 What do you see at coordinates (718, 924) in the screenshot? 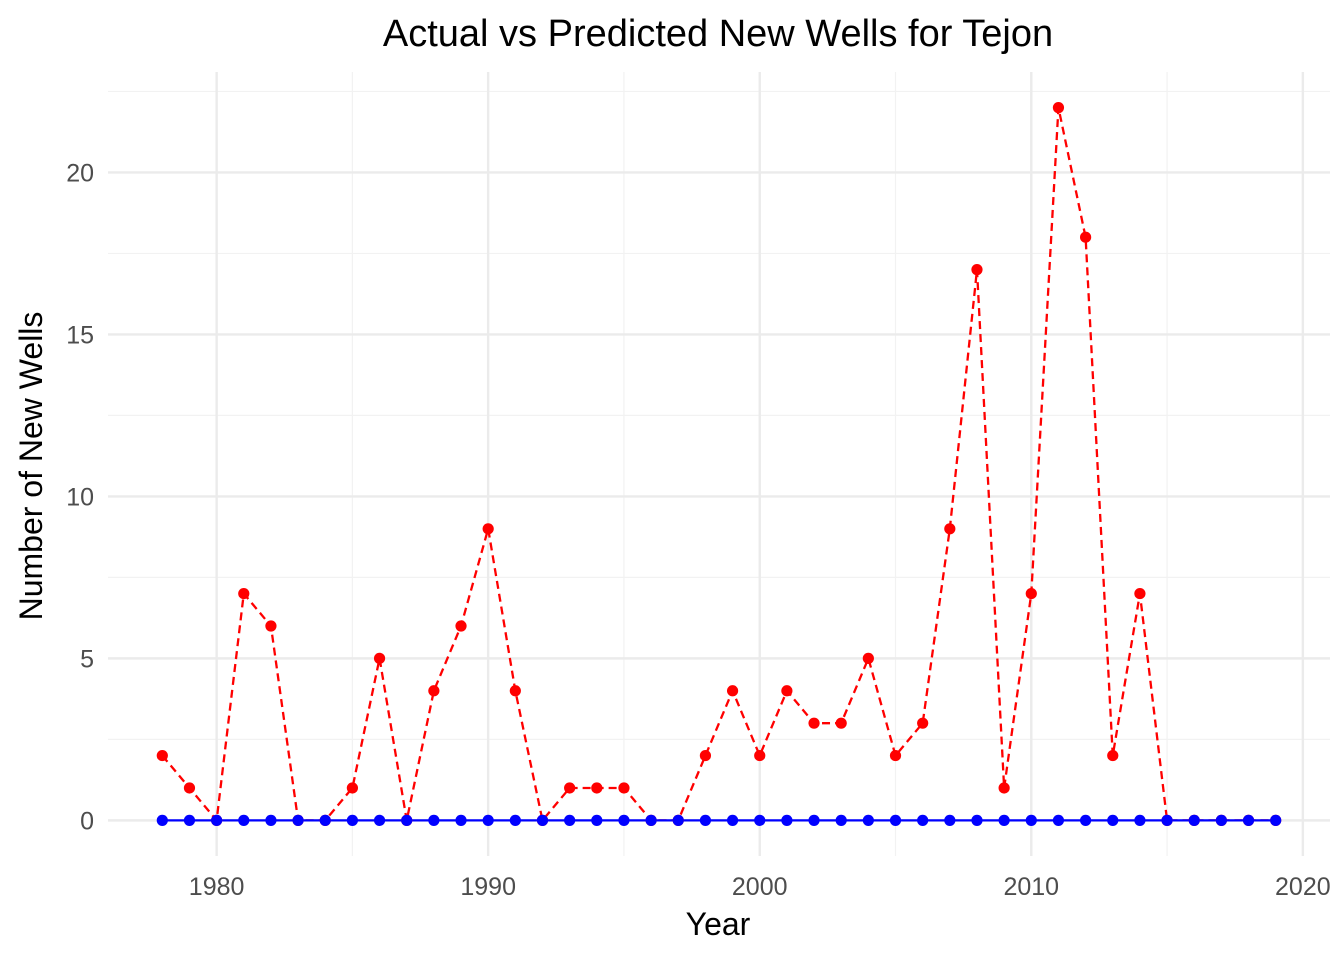
I see `x-axis-title: Year` at bounding box center [718, 924].